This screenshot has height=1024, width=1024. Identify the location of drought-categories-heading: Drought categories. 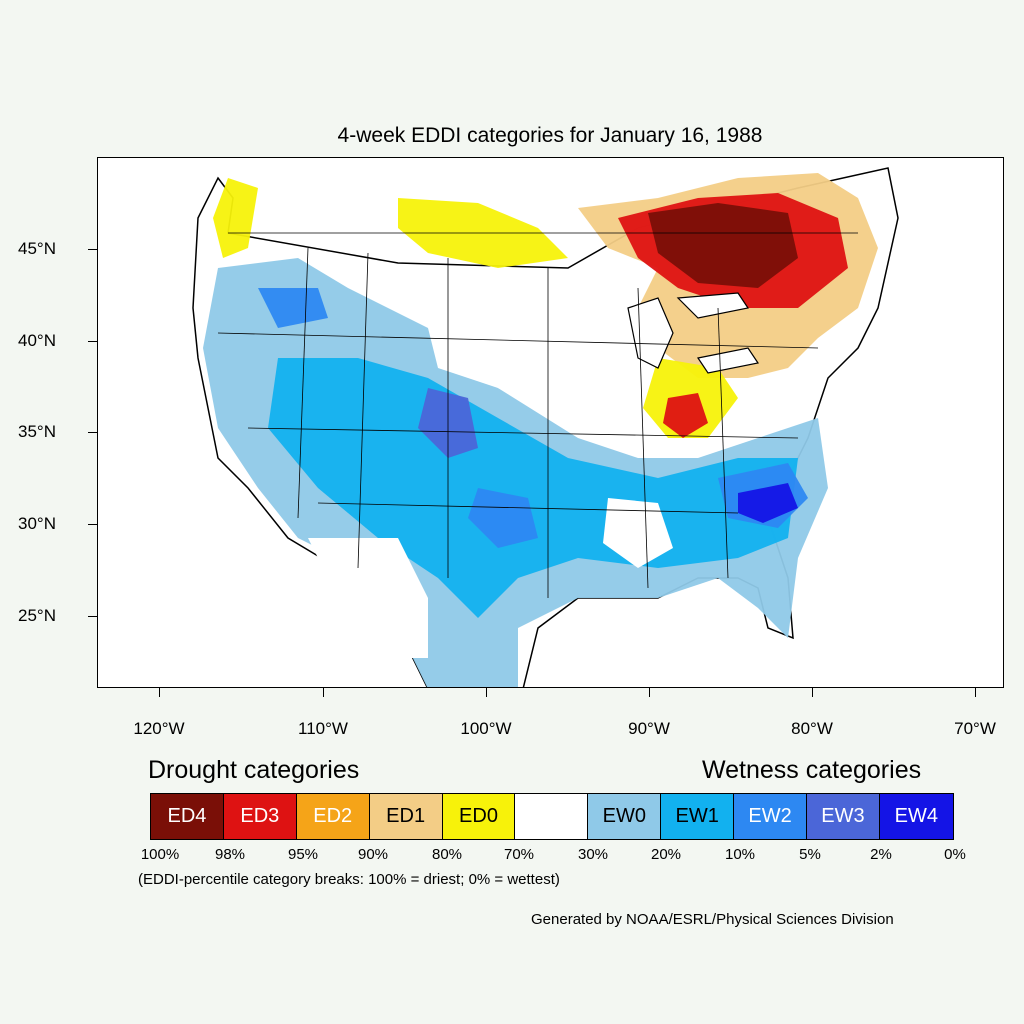
(254, 770).